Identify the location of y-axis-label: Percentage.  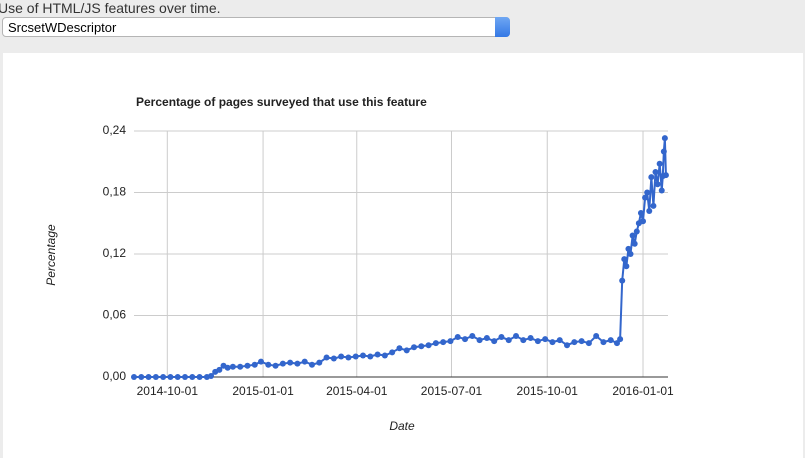
(51, 255).